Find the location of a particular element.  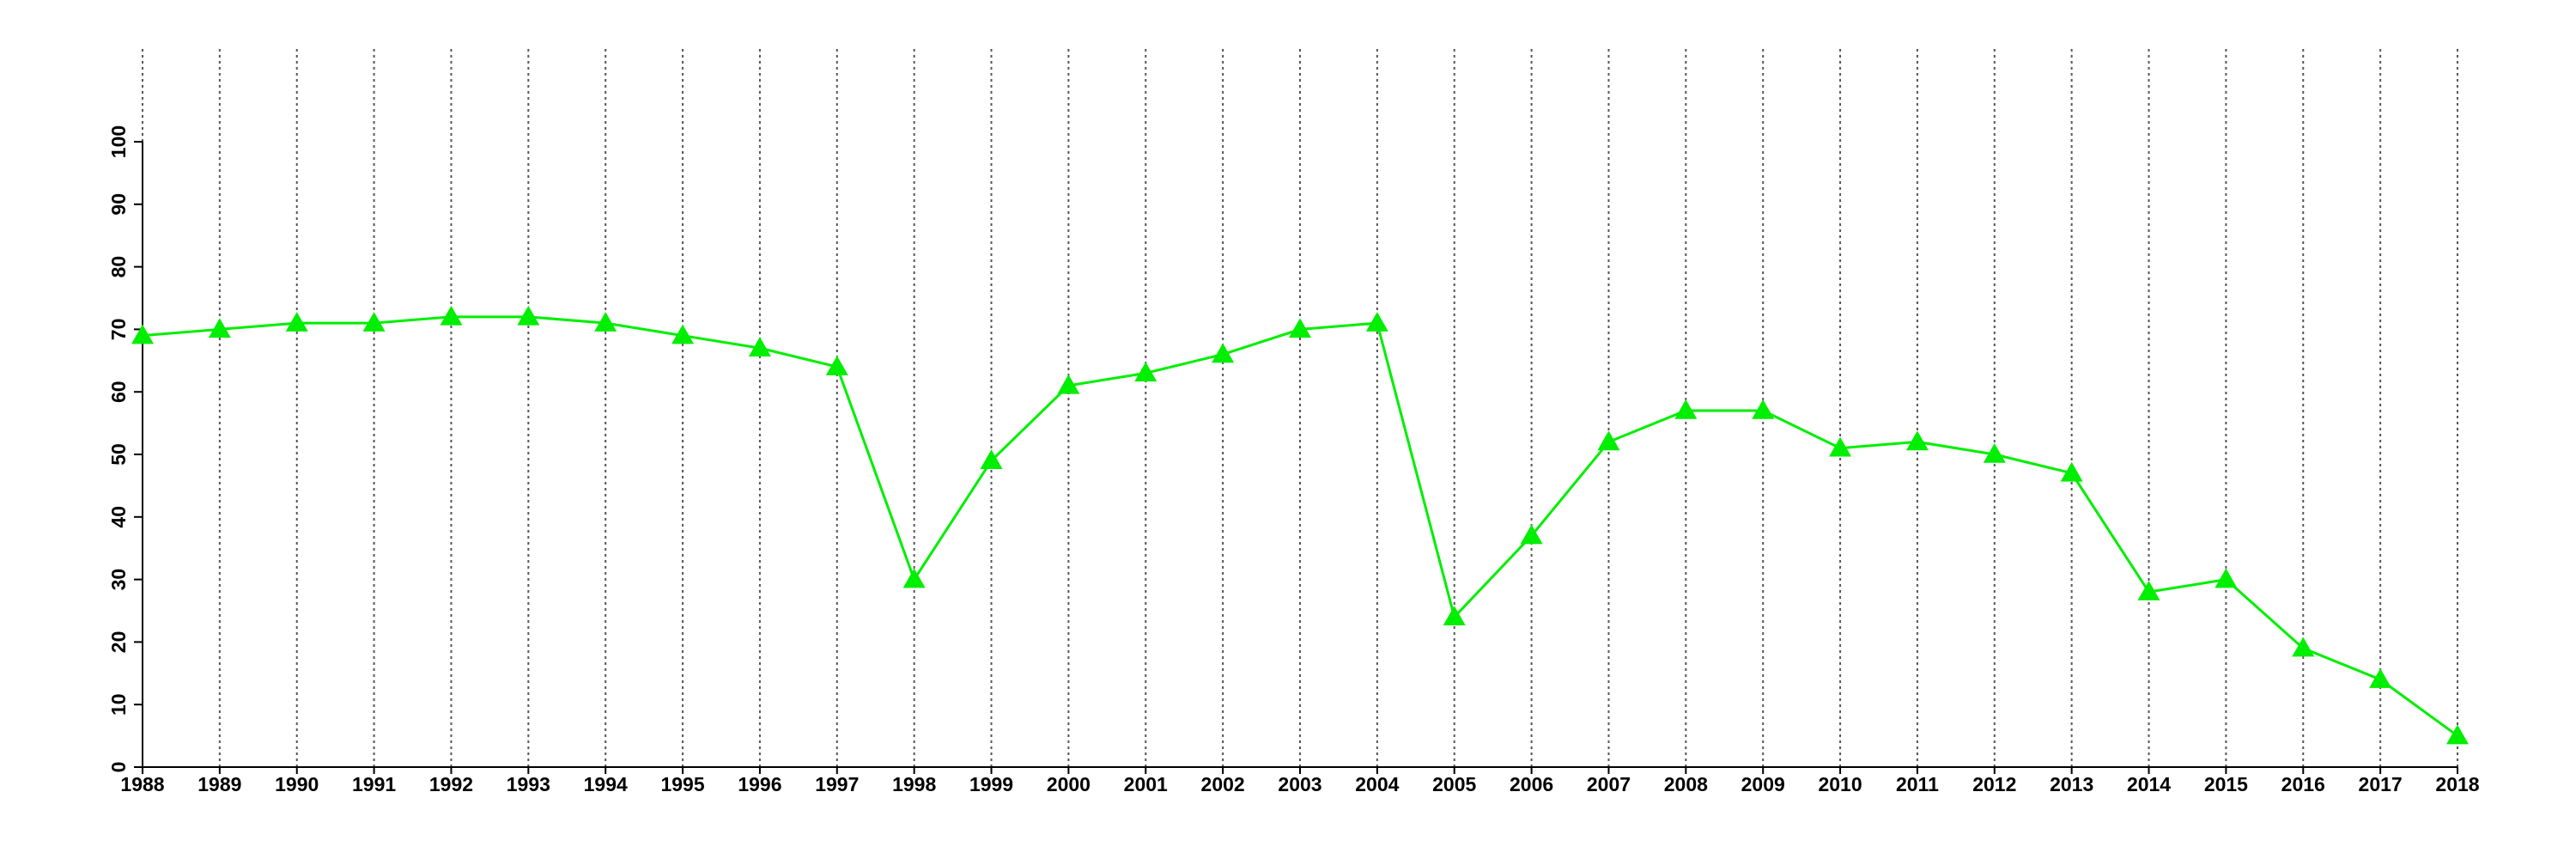

y-tick-label: 50 is located at coordinates (118, 455).